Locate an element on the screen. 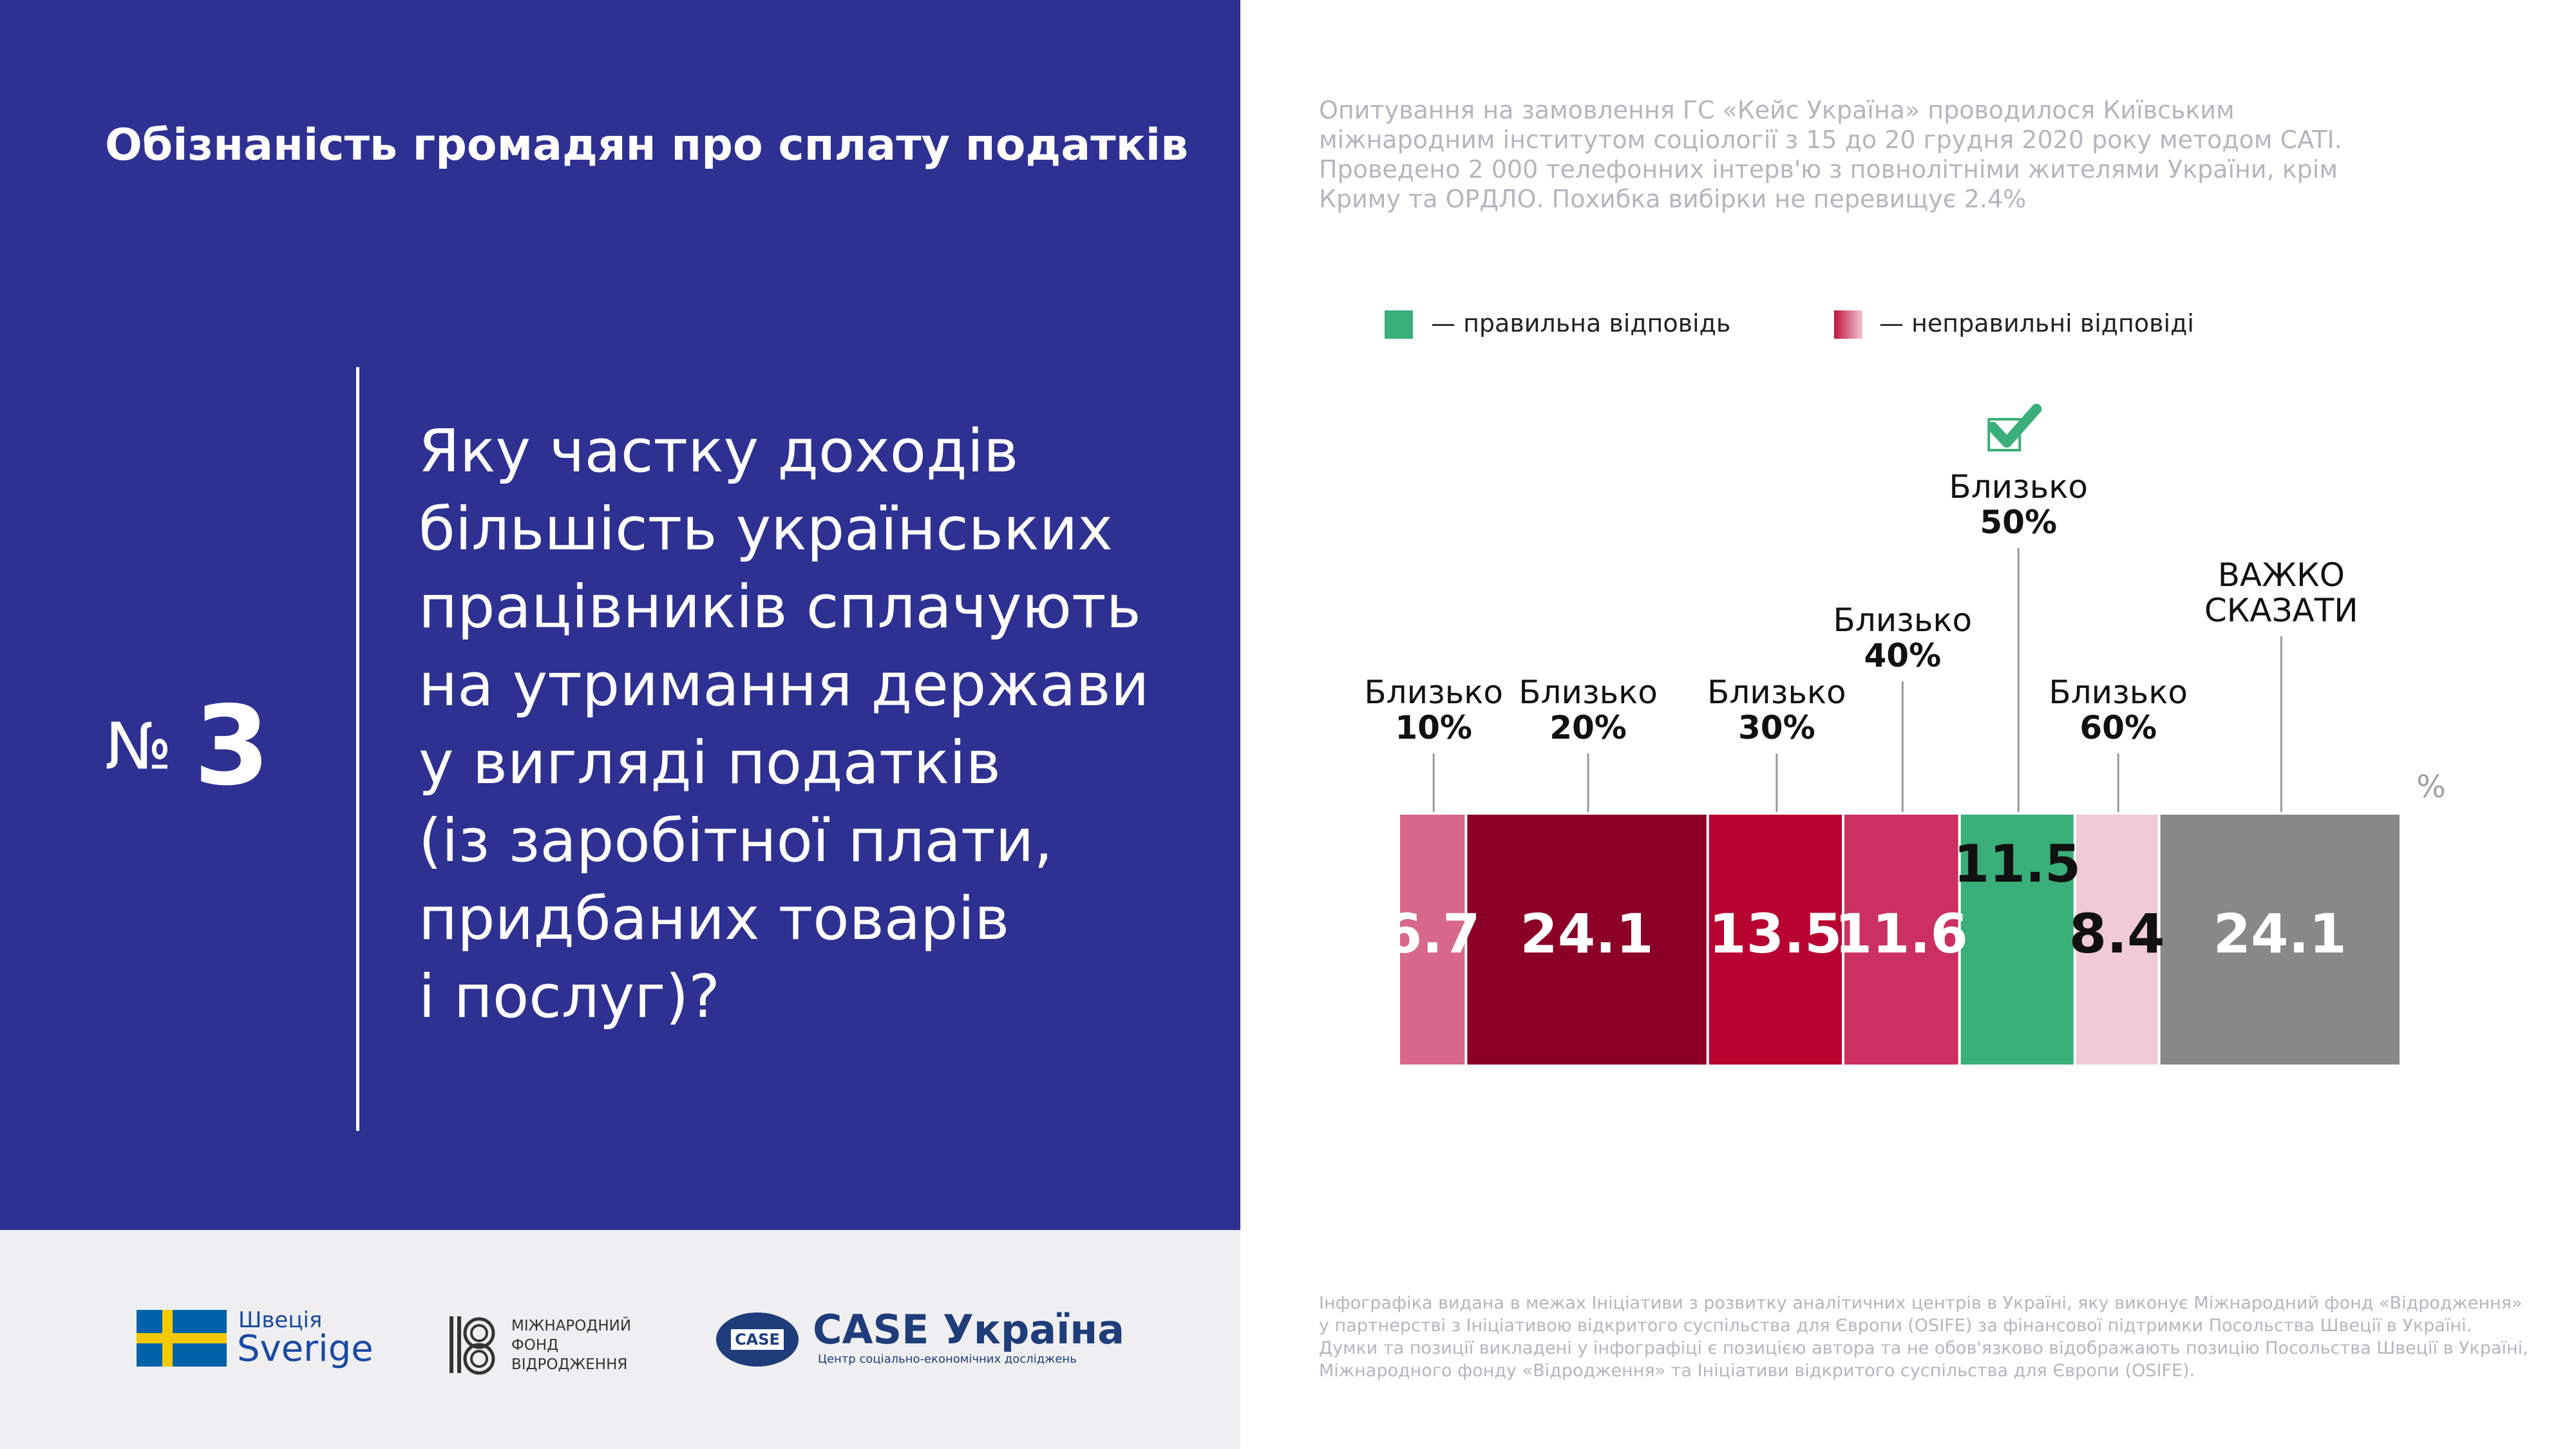 The width and height of the screenshot is (2576, 1449). bar-value-label: 6.7 is located at coordinates (1433, 934).